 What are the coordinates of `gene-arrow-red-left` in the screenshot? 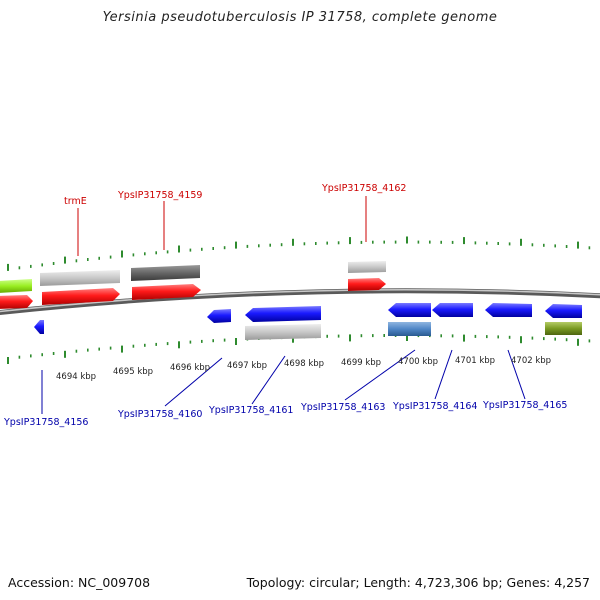 It's located at (16, 302).